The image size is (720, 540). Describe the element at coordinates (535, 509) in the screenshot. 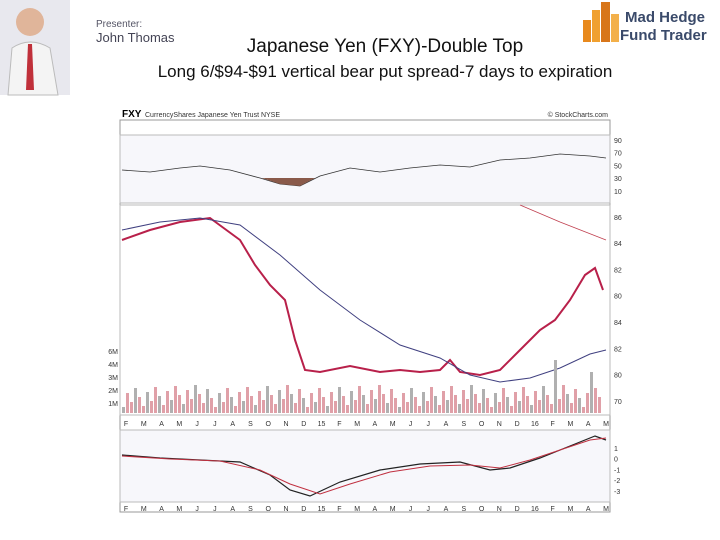

I see `month-label: 16` at that location.